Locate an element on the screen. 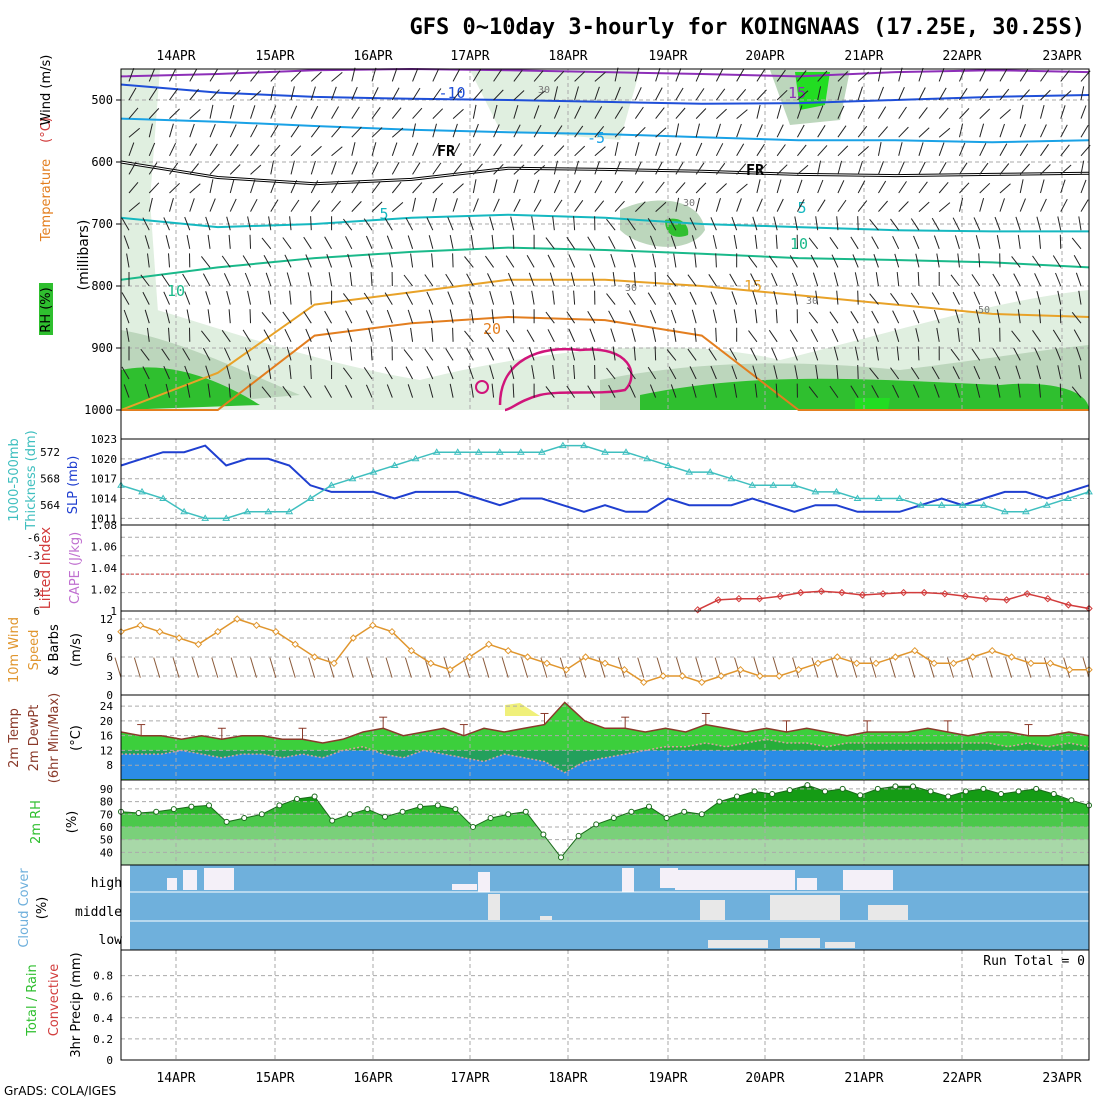  axis-title: 10m Wind is located at coordinates (14, 650).